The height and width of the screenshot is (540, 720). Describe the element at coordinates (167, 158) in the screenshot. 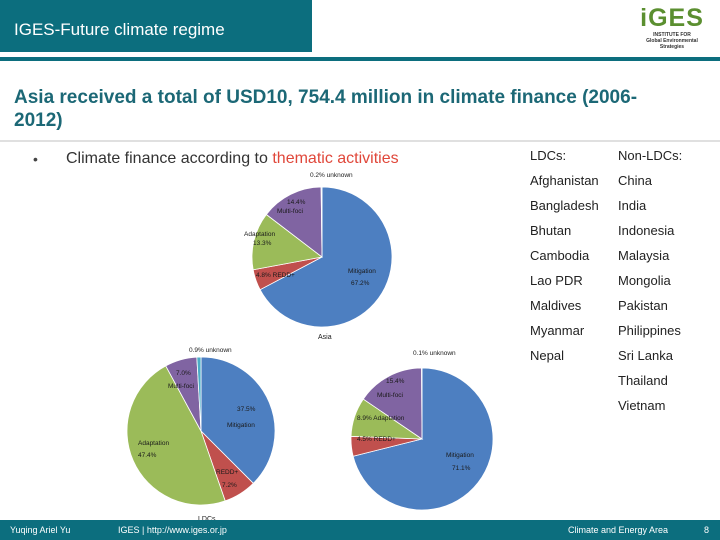

I see `bullet-prefix: Climate finance according to` at that location.